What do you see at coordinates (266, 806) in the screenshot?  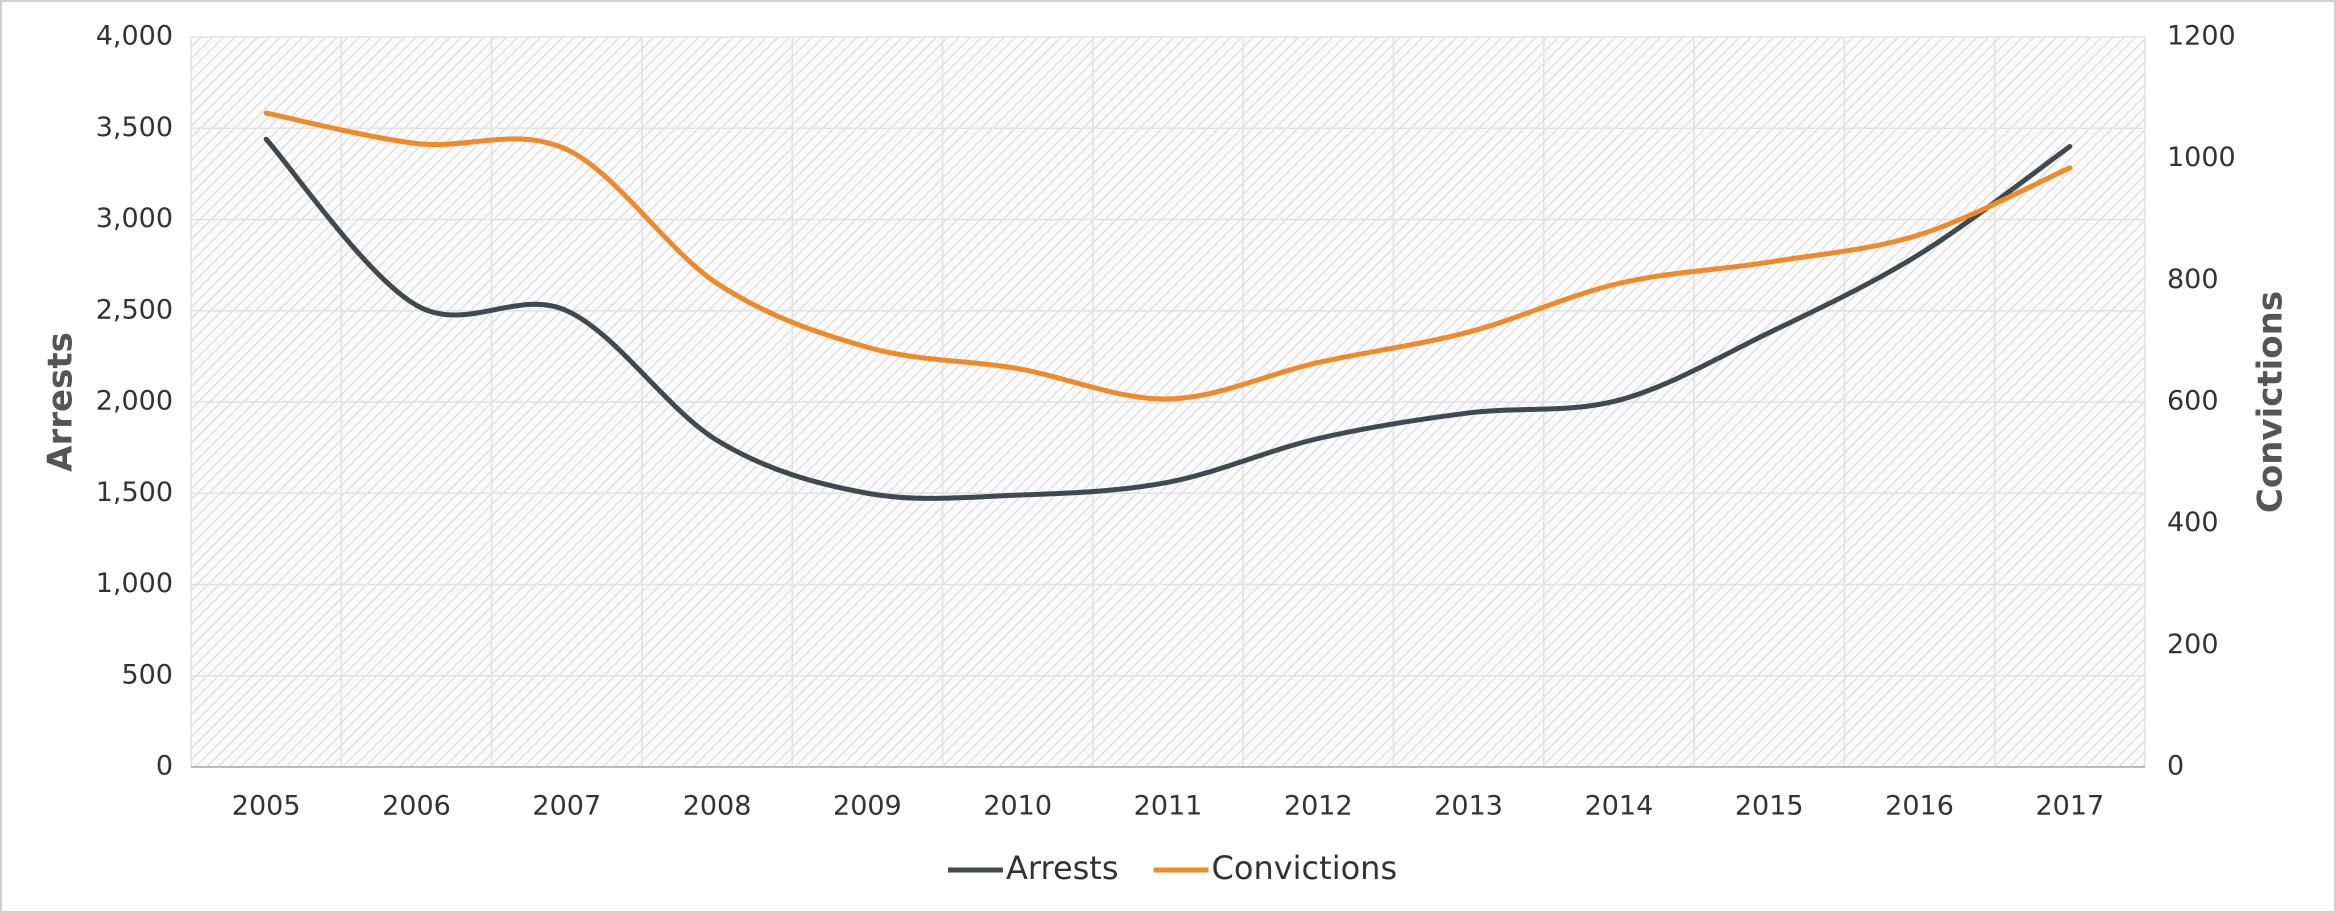 I see `x-tick-label: 2005` at bounding box center [266, 806].